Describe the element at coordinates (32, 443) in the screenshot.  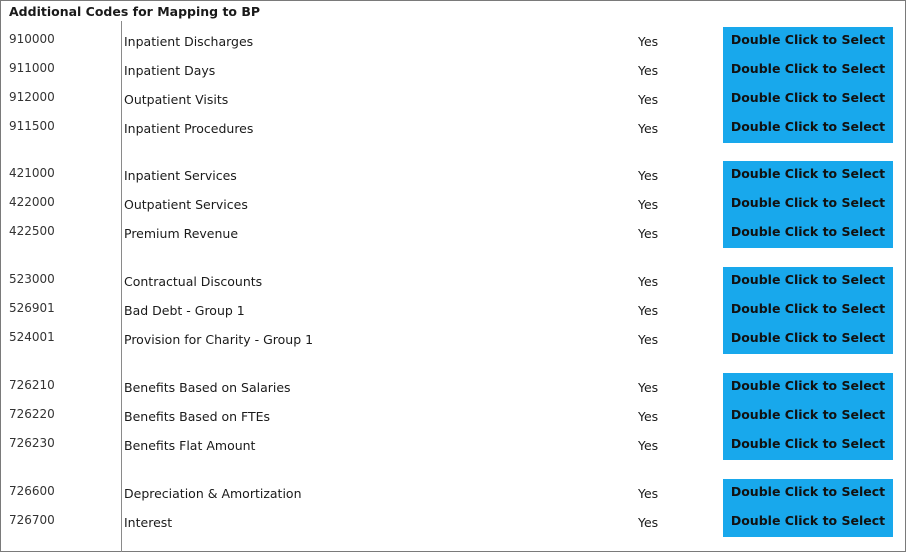
I see `account-code: 726230` at that location.